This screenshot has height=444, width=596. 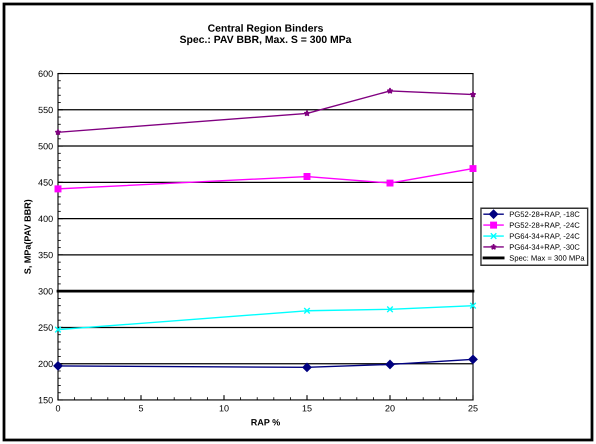 What do you see at coordinates (45, 73) in the screenshot?
I see `y-tick-label: 600` at bounding box center [45, 73].